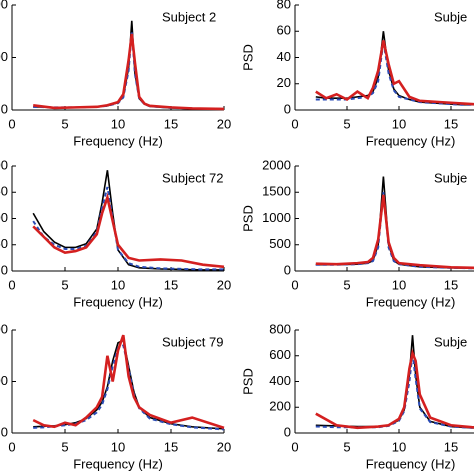  Describe the element at coordinates (280, 243) in the screenshot. I see `y-tick-label: 500` at that location.